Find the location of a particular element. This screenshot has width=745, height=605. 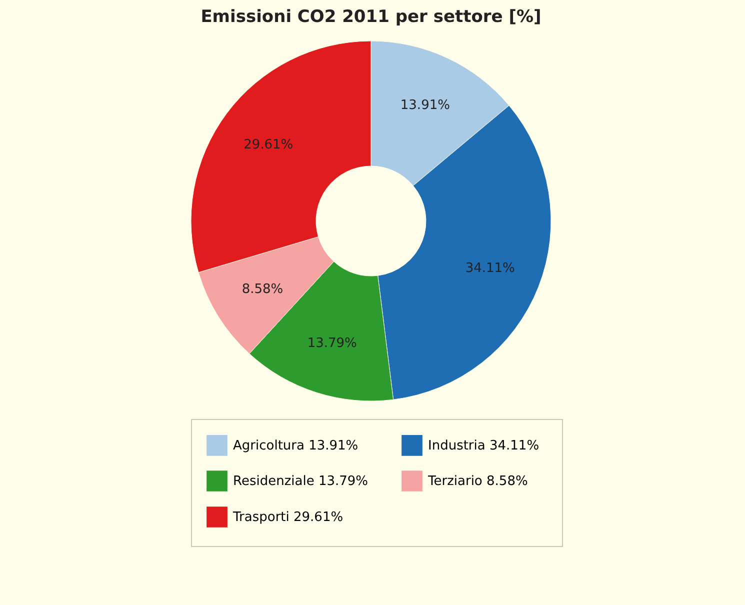

legend-label: Residenziale 13.79% is located at coordinates (300, 481).